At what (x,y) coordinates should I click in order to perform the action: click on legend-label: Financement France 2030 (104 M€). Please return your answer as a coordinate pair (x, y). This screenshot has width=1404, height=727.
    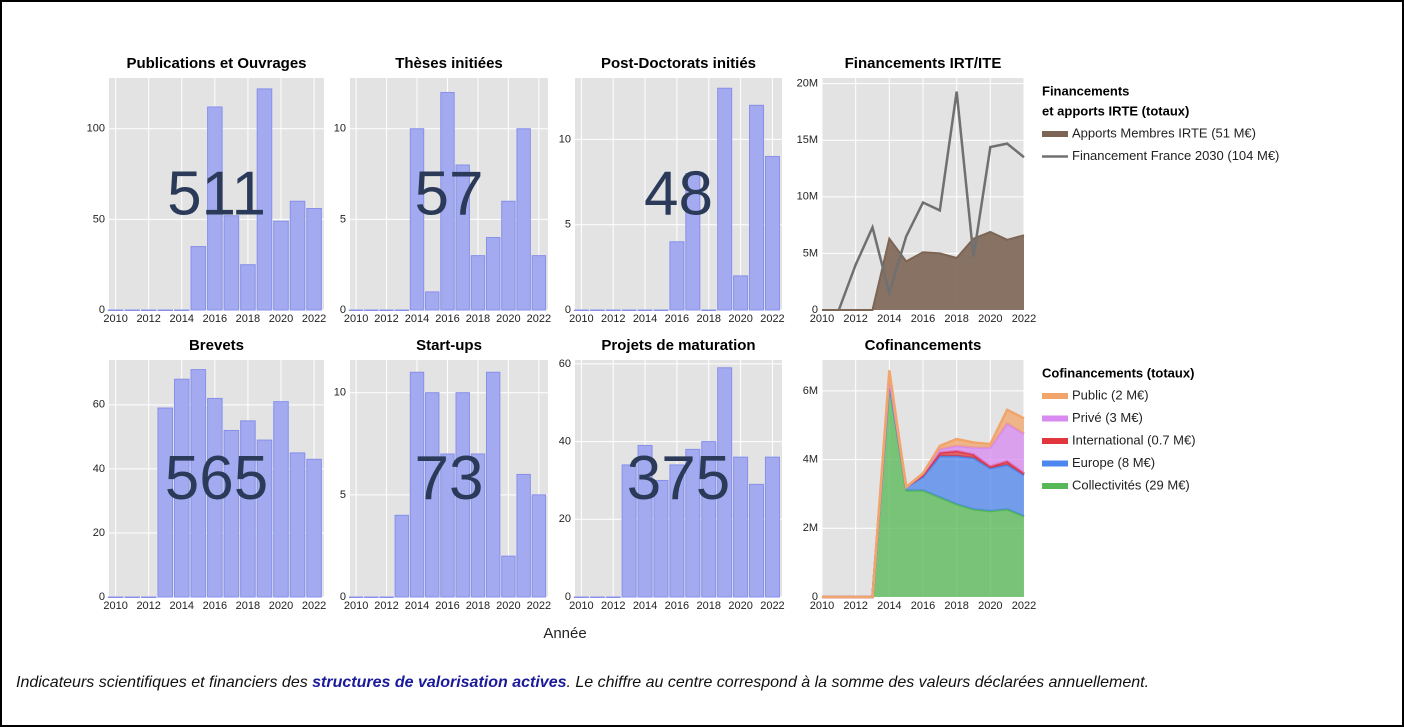
    Looking at the image, I should click on (1175, 155).